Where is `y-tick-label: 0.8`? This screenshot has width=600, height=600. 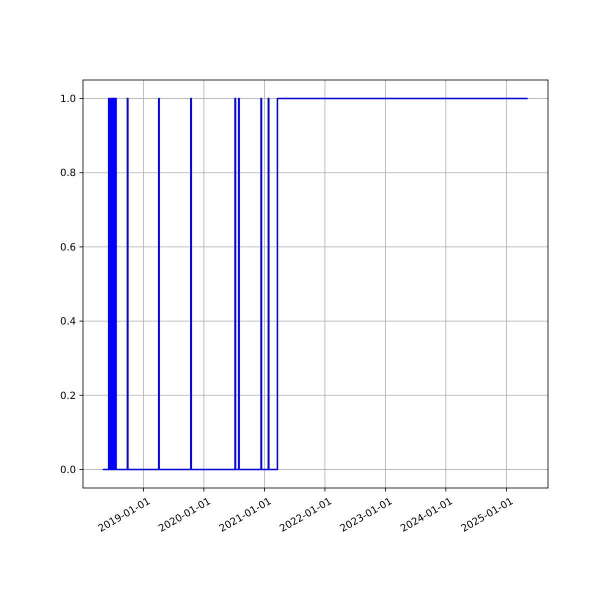
y-tick-label: 0.8 is located at coordinates (68, 174).